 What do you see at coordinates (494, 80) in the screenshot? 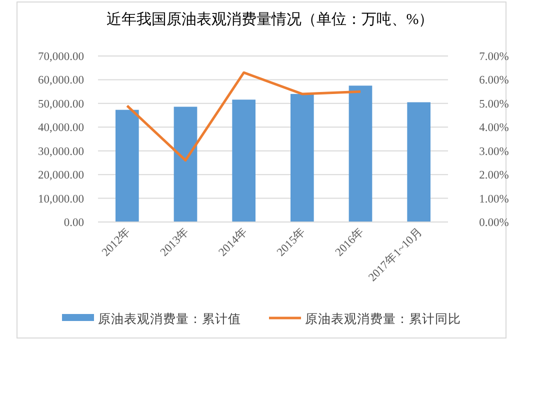
I see `y2-tick-label: 6.00%` at bounding box center [494, 80].